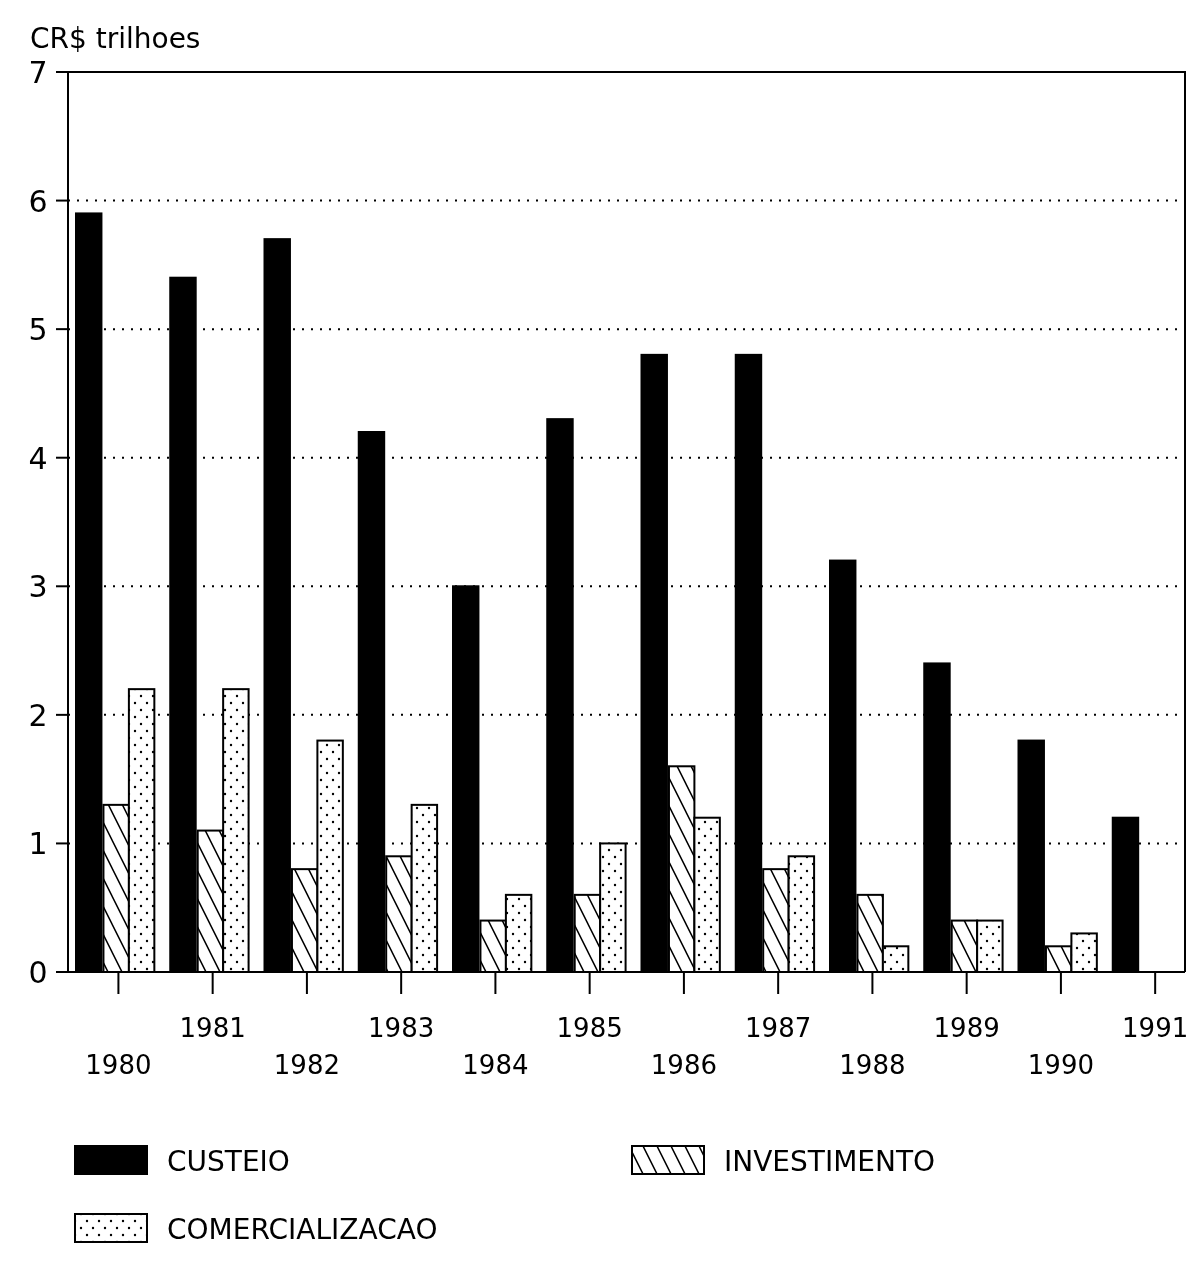 The image size is (1187, 1267). Describe the element at coordinates (830, 1161) in the screenshot. I see `legend-label: INVESTIMENTO` at that location.